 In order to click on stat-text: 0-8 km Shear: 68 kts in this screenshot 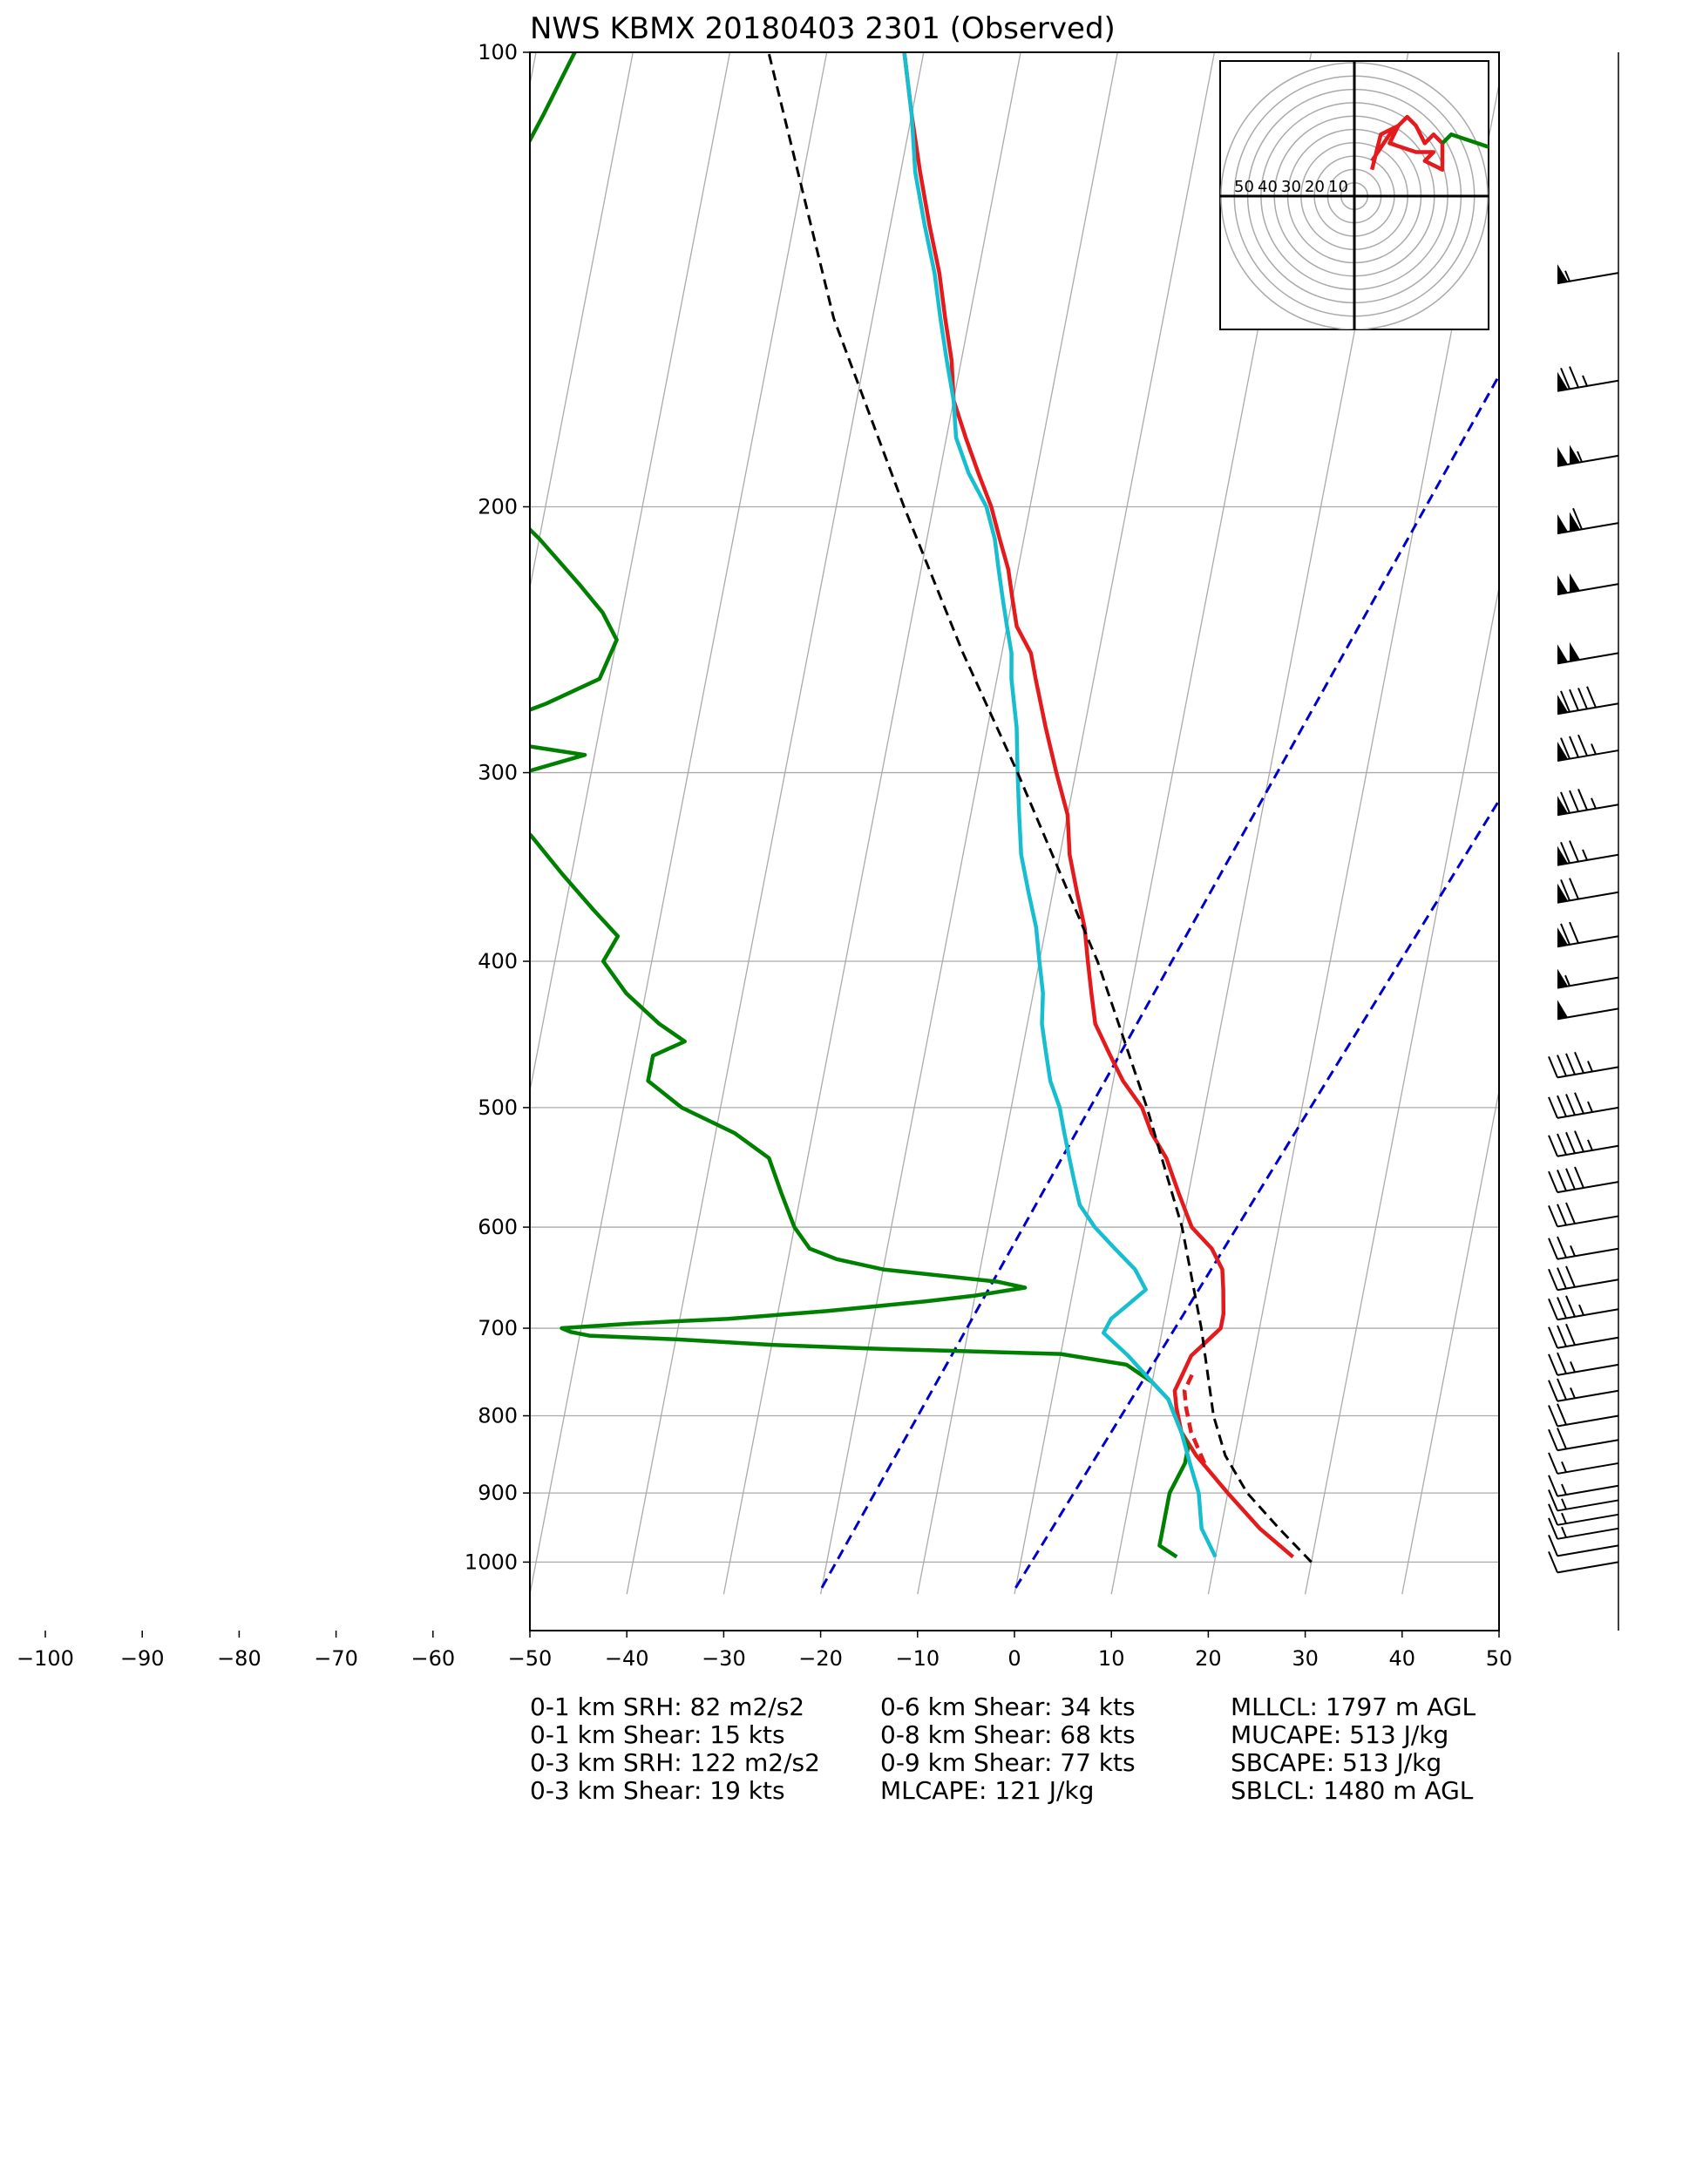, I will do `click(1008, 1734)`.